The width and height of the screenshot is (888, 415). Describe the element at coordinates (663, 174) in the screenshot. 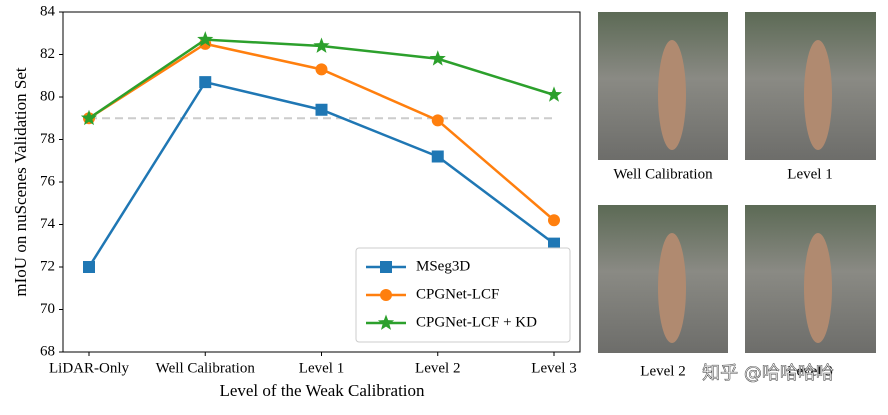

I see `photo-caption: Well Calibration` at that location.